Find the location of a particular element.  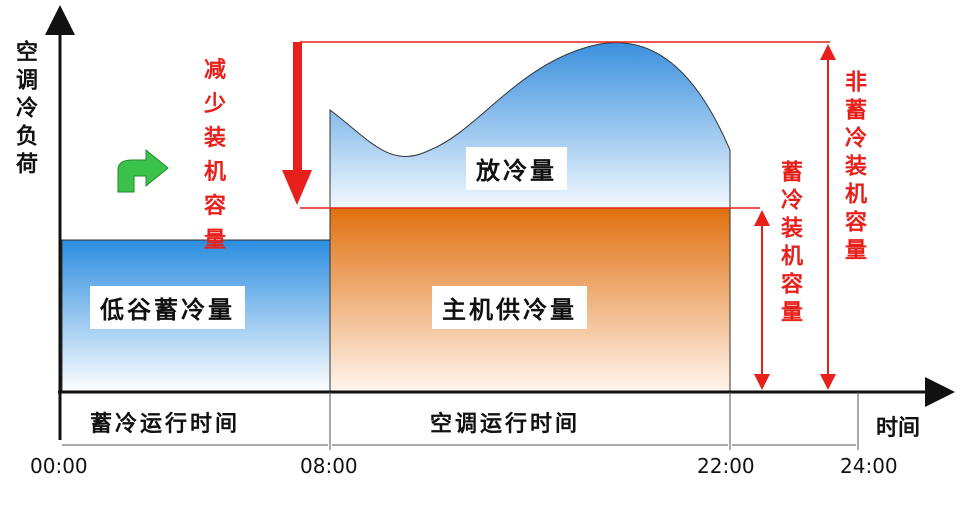

area-label: 主机供冷量 is located at coordinates (509, 307).